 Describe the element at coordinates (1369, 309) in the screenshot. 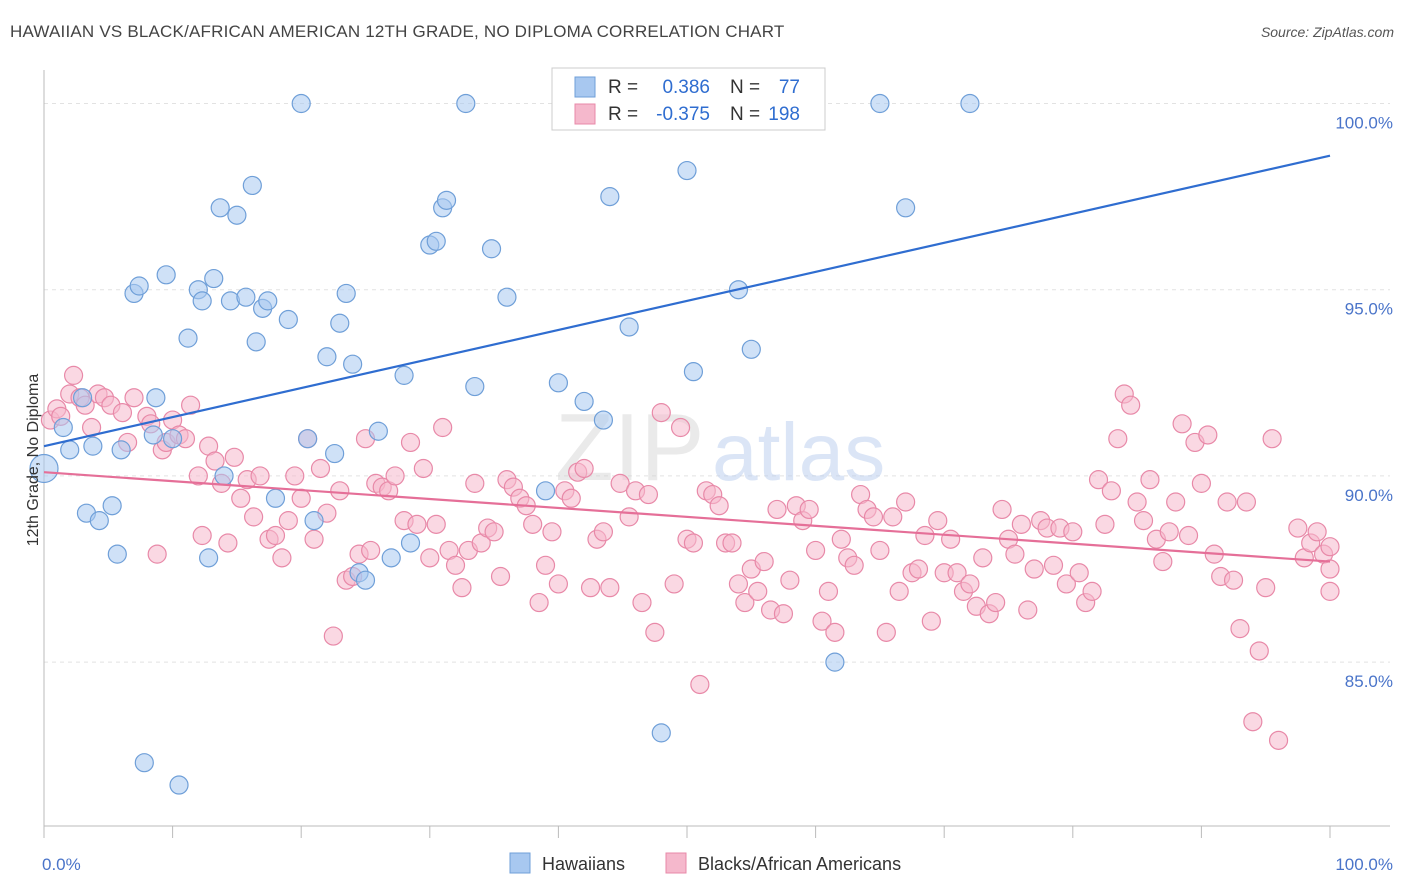

I see `y-tick-label-1: 95.0%` at that location.